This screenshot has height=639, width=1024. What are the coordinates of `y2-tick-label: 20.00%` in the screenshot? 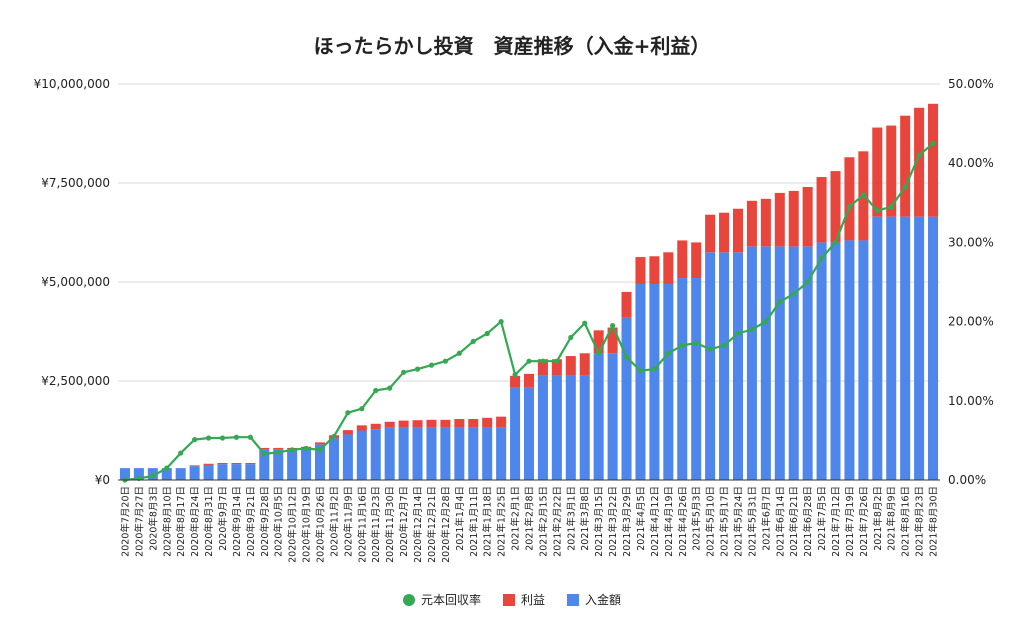 It's located at (971, 322).